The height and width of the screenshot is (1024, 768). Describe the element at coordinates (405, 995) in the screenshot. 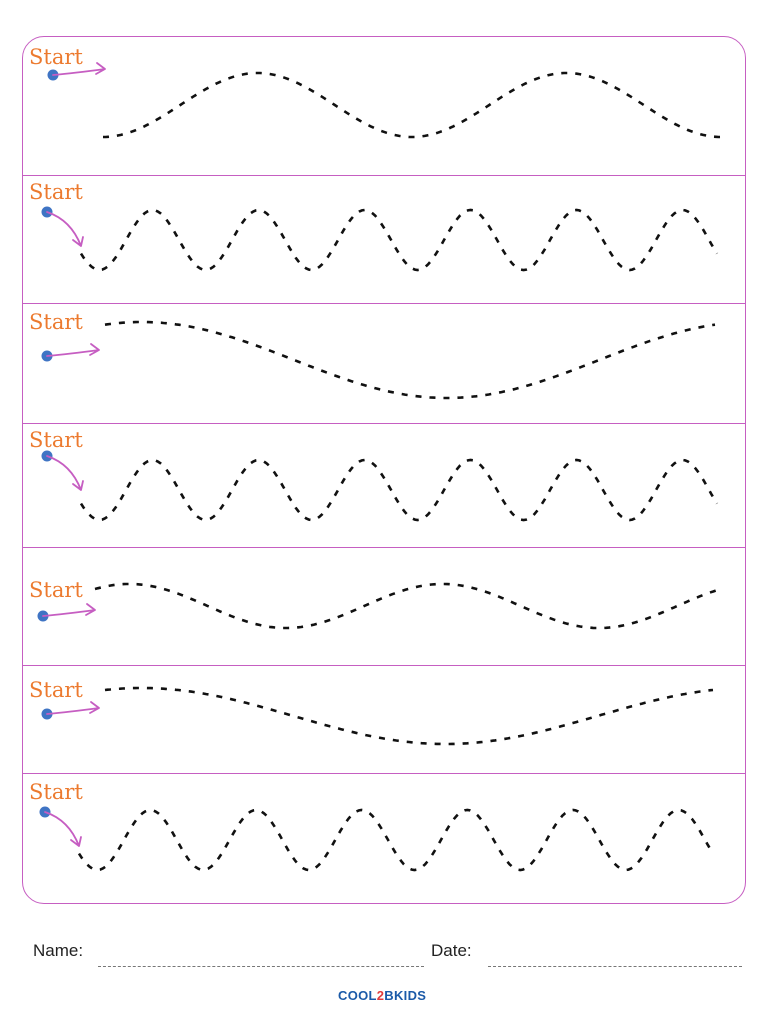

I see `logo-text-3: BKIDS` at that location.